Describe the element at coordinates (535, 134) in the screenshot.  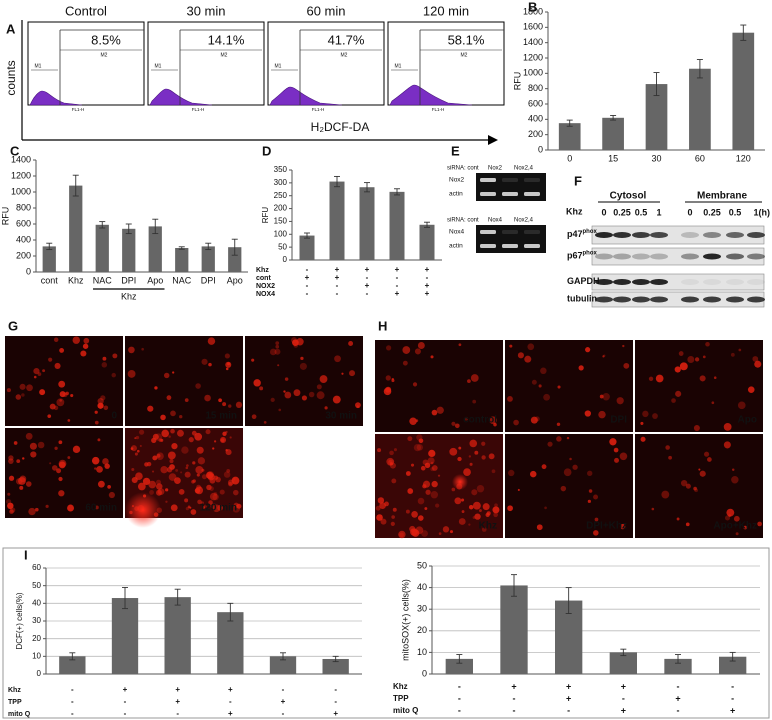
I see `y-tick-label: 200` at that location.